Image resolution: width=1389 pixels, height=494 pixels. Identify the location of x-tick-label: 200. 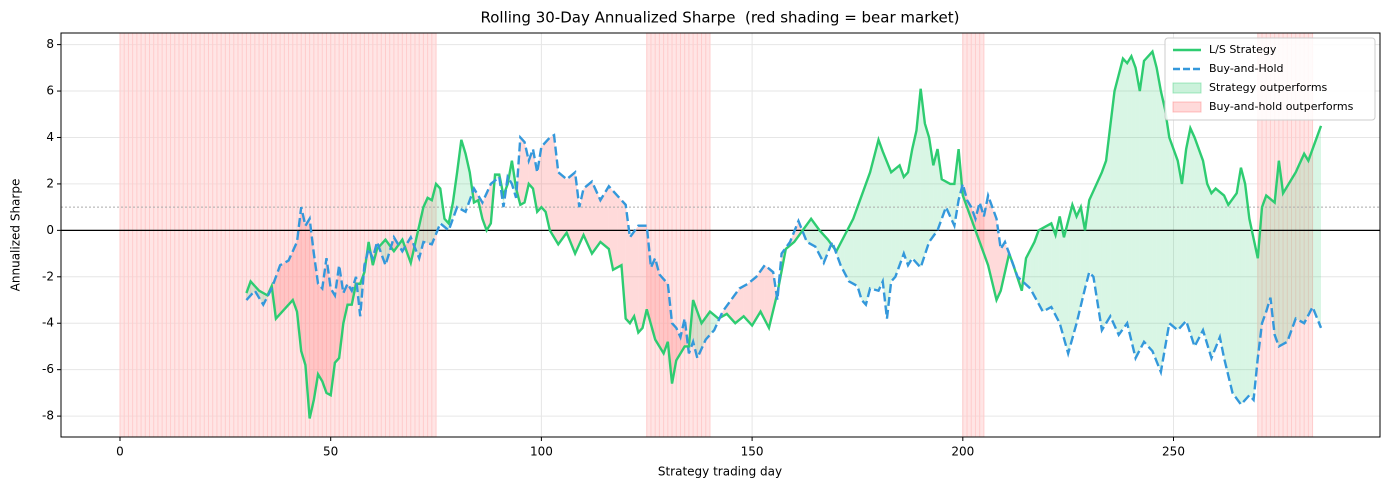
(962, 452).